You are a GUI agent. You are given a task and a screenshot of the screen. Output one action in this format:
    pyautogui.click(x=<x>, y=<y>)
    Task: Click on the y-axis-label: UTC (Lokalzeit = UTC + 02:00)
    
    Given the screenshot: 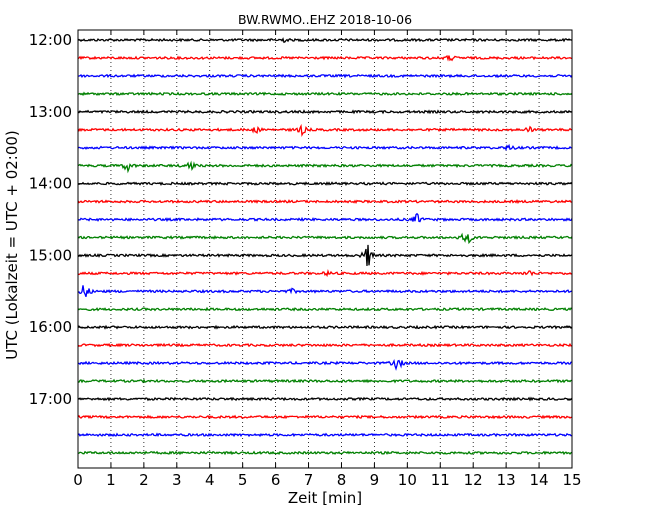 What is the action you would take?
    pyautogui.click(x=12, y=245)
    